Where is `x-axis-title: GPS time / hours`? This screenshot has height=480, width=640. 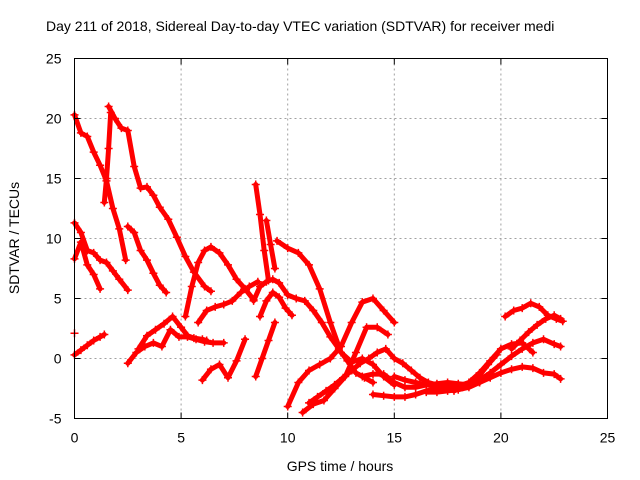 x-axis-title: GPS time / hours is located at coordinates (340, 466).